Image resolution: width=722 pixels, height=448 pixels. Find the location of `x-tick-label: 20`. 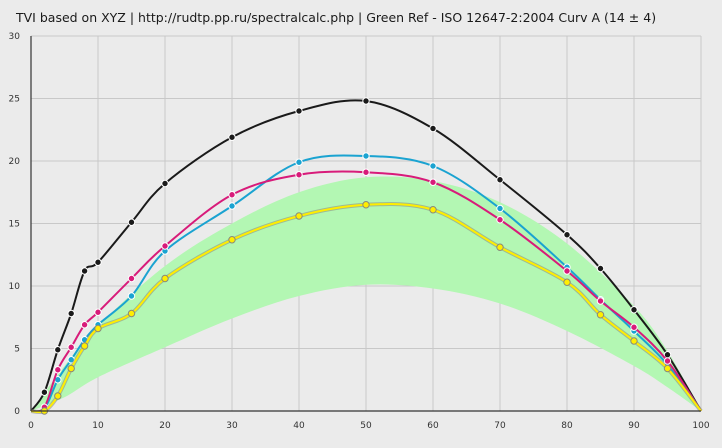

x-tick-label: 20 is located at coordinates (165, 426).